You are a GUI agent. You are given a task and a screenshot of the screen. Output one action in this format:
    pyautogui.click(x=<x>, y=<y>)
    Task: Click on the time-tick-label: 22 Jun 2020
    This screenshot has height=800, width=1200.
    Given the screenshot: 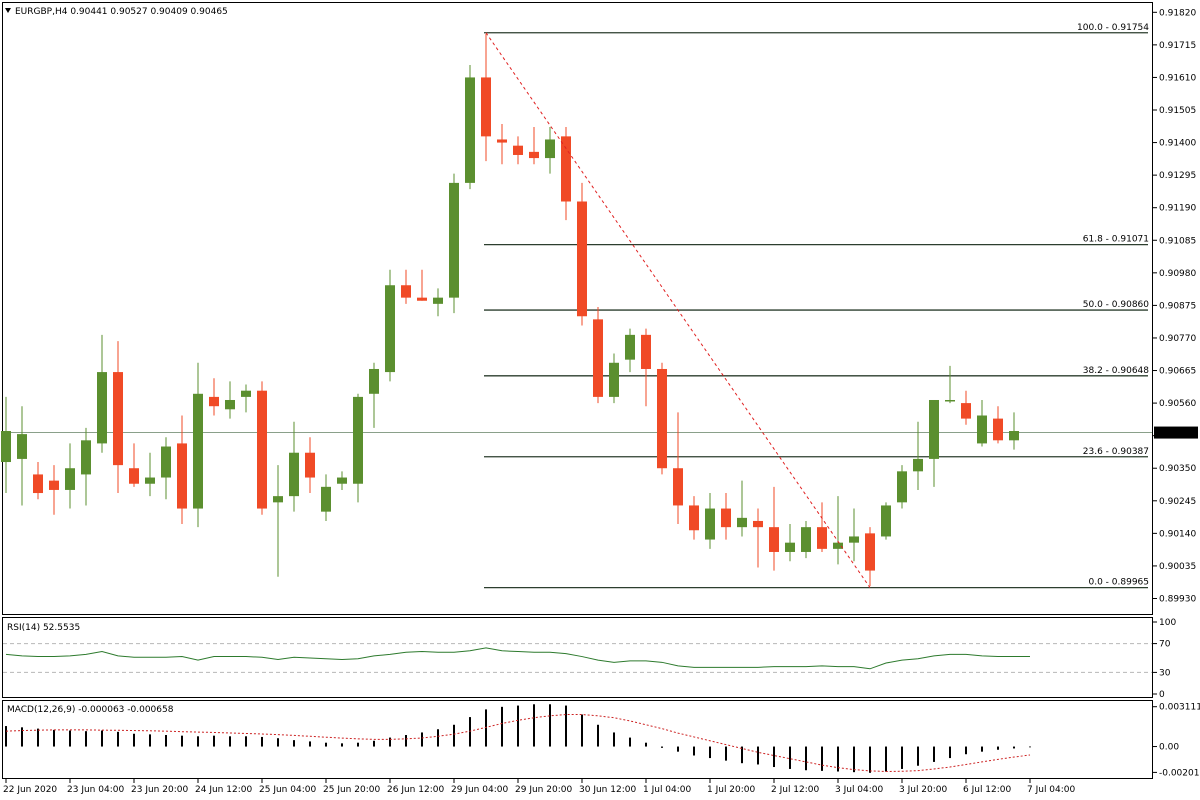 What is the action you would take?
    pyautogui.click(x=30, y=790)
    